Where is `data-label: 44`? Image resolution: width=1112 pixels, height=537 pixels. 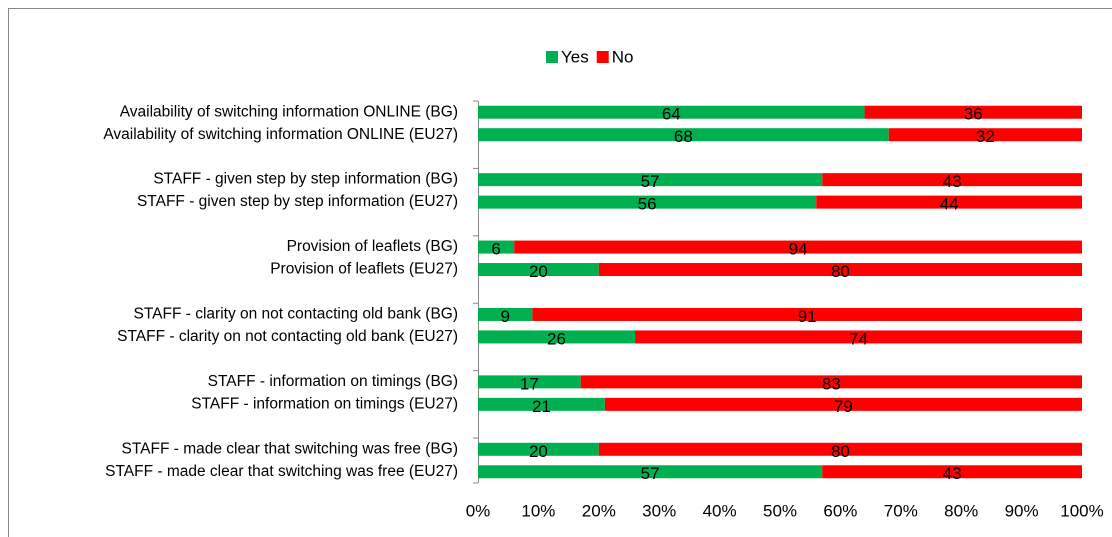
data-label: 44 is located at coordinates (949, 204).